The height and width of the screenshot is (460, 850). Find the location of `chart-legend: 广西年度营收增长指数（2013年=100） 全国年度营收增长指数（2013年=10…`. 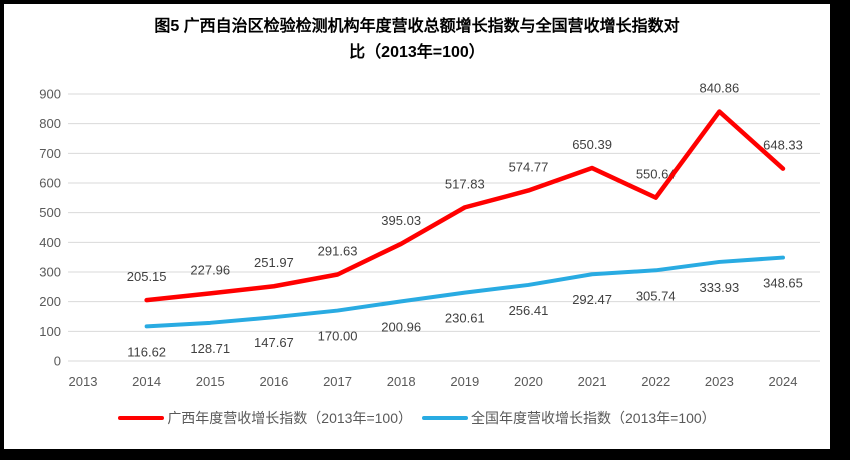

chart-legend: 广西年度营收增长指数（2013年=100） 全国年度营收增长指数（2013年=10… is located at coordinates (417, 418).